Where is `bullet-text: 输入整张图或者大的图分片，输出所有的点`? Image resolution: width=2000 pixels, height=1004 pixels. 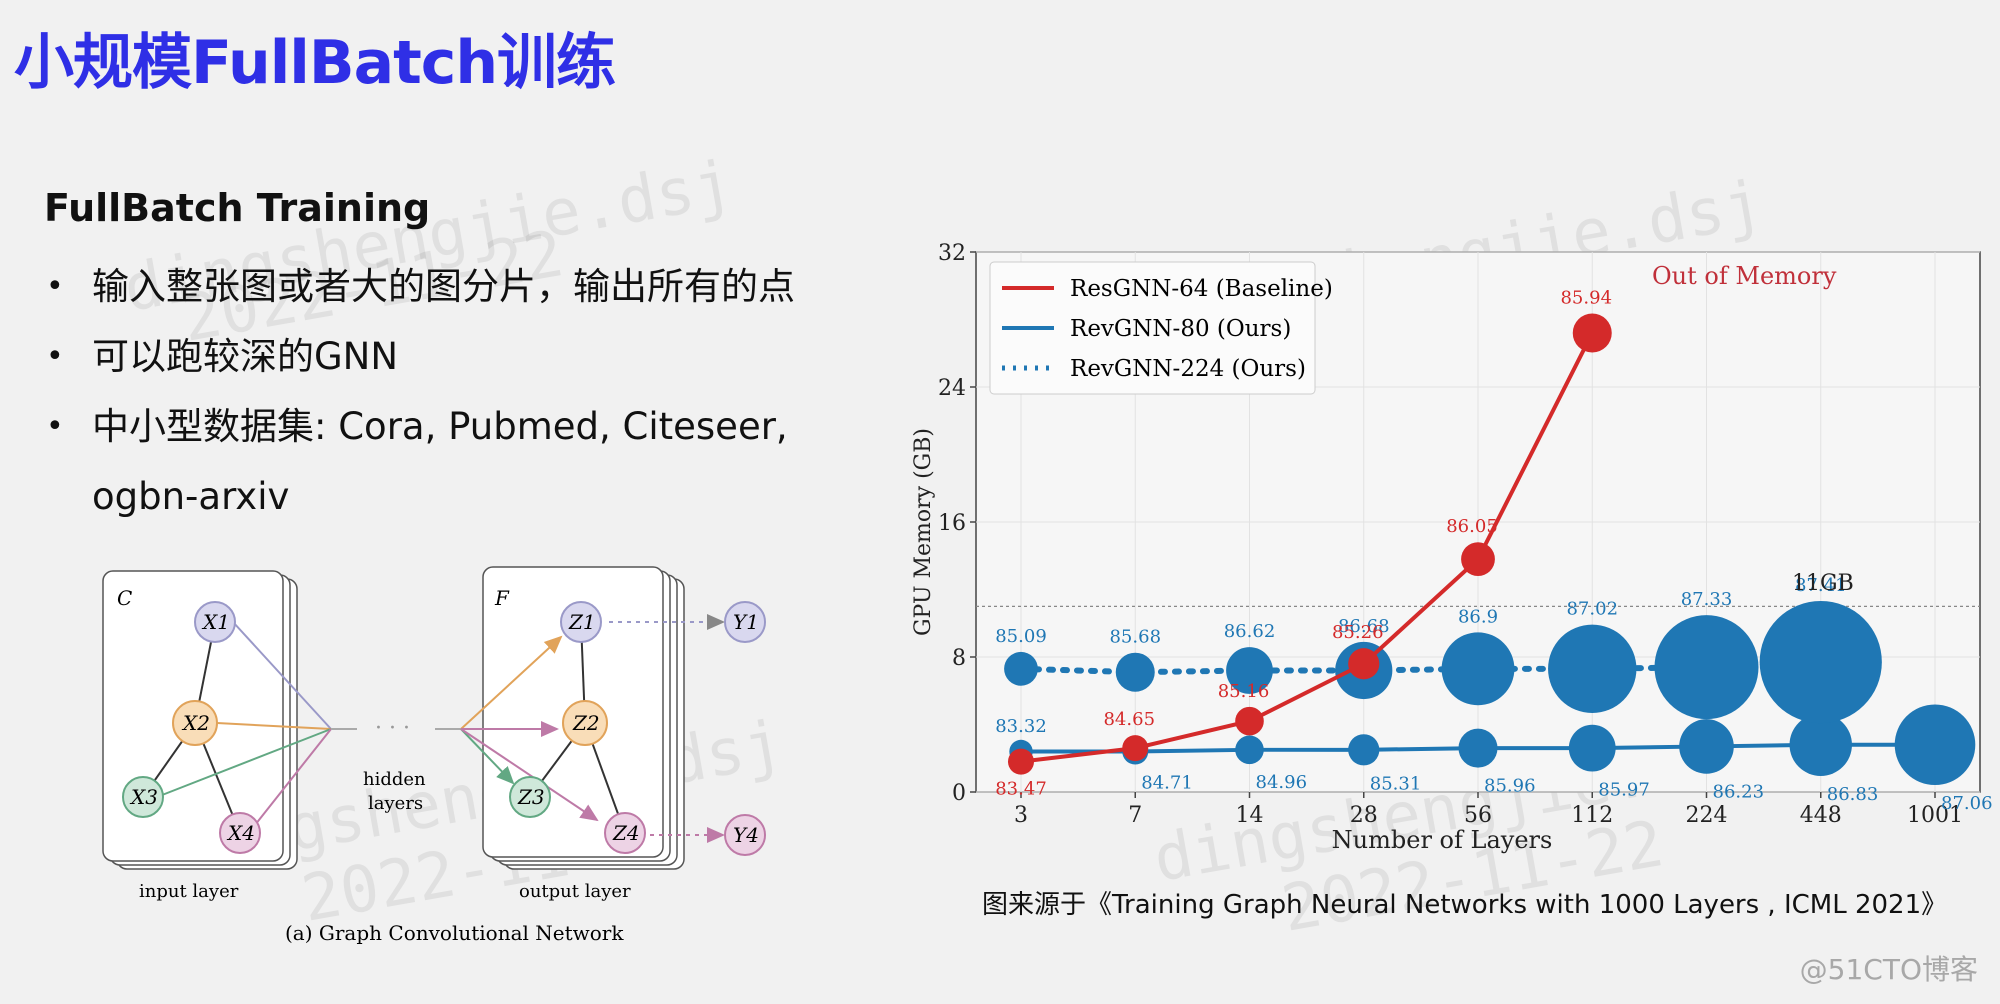
bullet-text: 输入整张图或者大的图分片，输出所有的点 is located at coordinates (443, 286).